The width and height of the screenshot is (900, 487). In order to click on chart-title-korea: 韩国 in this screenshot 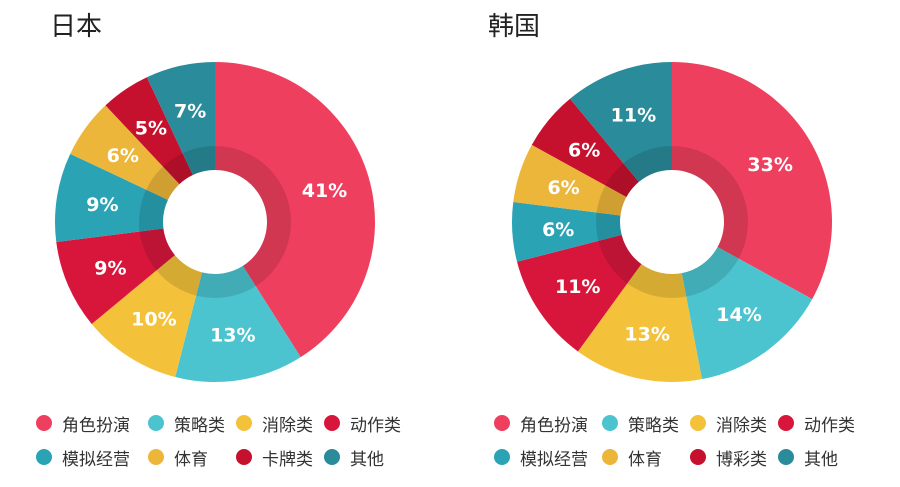, I will do `click(514, 27)`.